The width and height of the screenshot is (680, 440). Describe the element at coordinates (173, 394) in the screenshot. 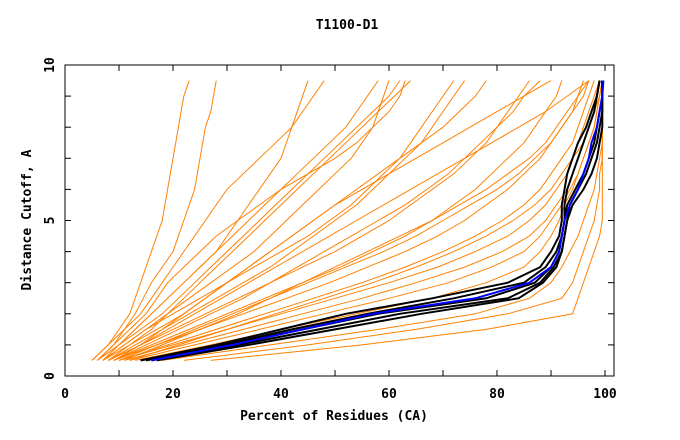

I see `x-tick-label: 20` at that location.